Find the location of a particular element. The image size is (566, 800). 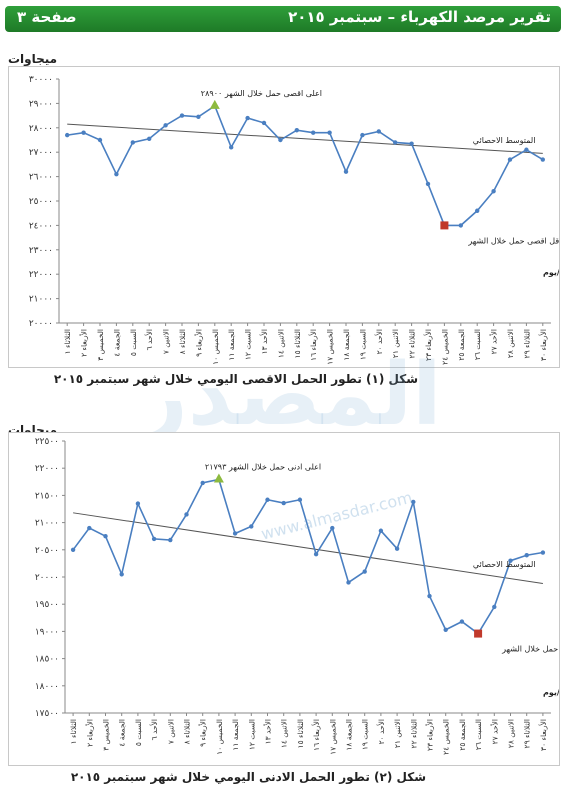

chart2-x-tick-label: الأربعاء ١٦ is located at coordinates (316, 735).